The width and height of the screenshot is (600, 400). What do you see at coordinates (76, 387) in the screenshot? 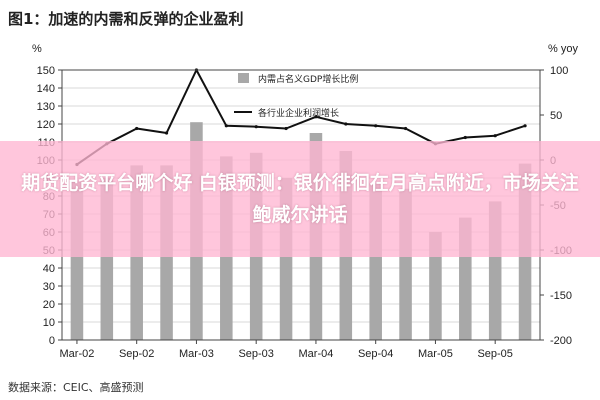
I see `source-note: 数据来源：CEIC、高盛预测` at bounding box center [76, 387].